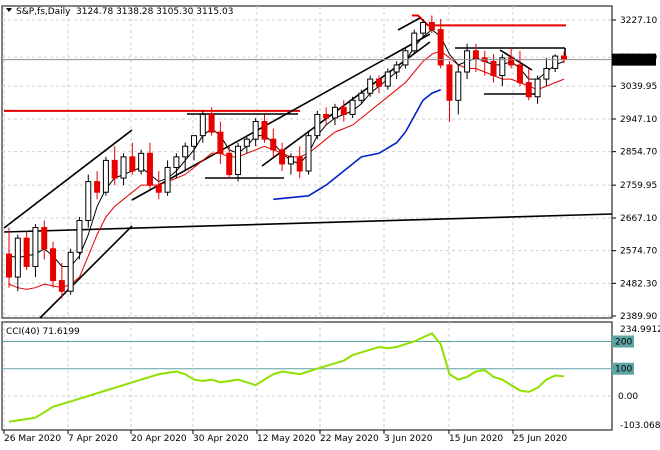  Describe the element at coordinates (221, 439) in the screenshot. I see `date-tick-label: 30 Apr 2020` at that location.